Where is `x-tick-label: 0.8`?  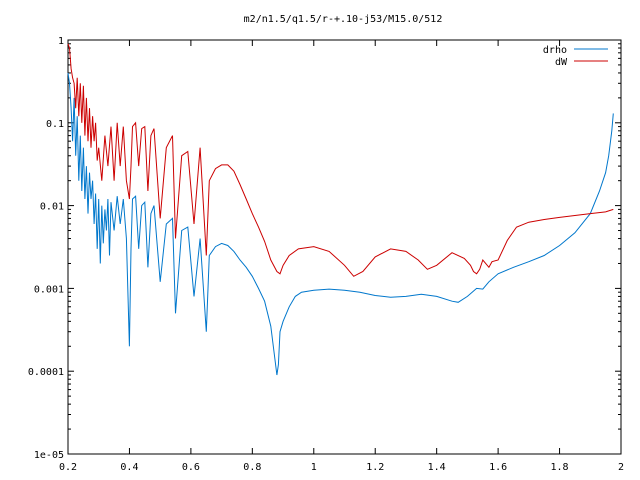 x-tick-label: 0.8 is located at coordinates (252, 467).